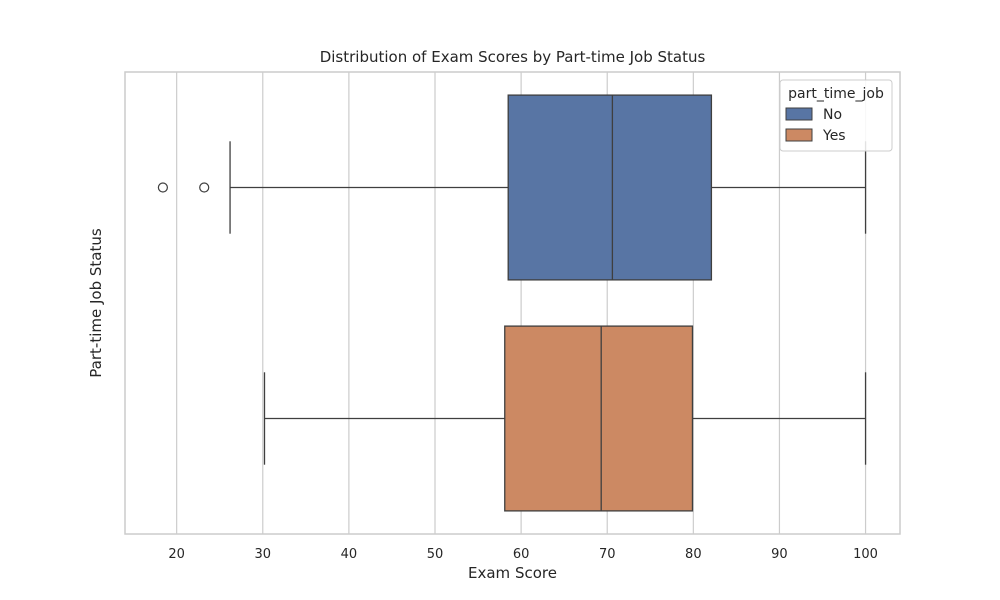  What do you see at coordinates (512, 573) in the screenshot?
I see `x-axis-label: Exam Score` at bounding box center [512, 573].